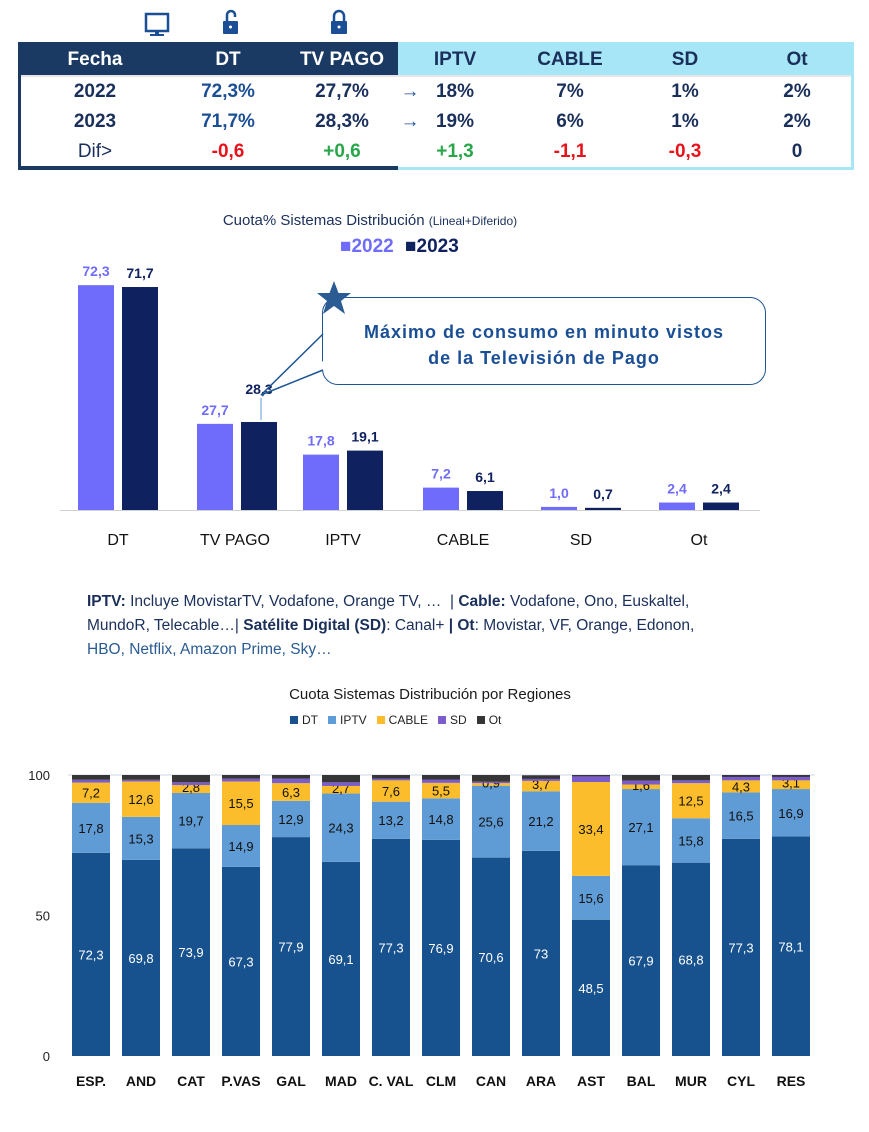 This screenshot has height=1132, width=869. What do you see at coordinates (591, 897) in the screenshot?
I see `segment-iptv-ast` at bounding box center [591, 897].